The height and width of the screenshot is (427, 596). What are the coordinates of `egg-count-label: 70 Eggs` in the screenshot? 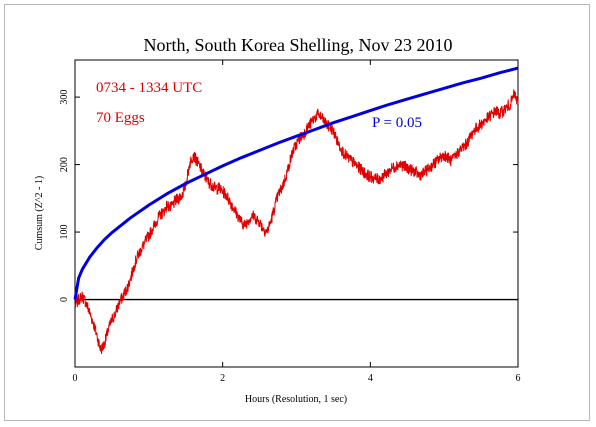 It's located at (120, 118).